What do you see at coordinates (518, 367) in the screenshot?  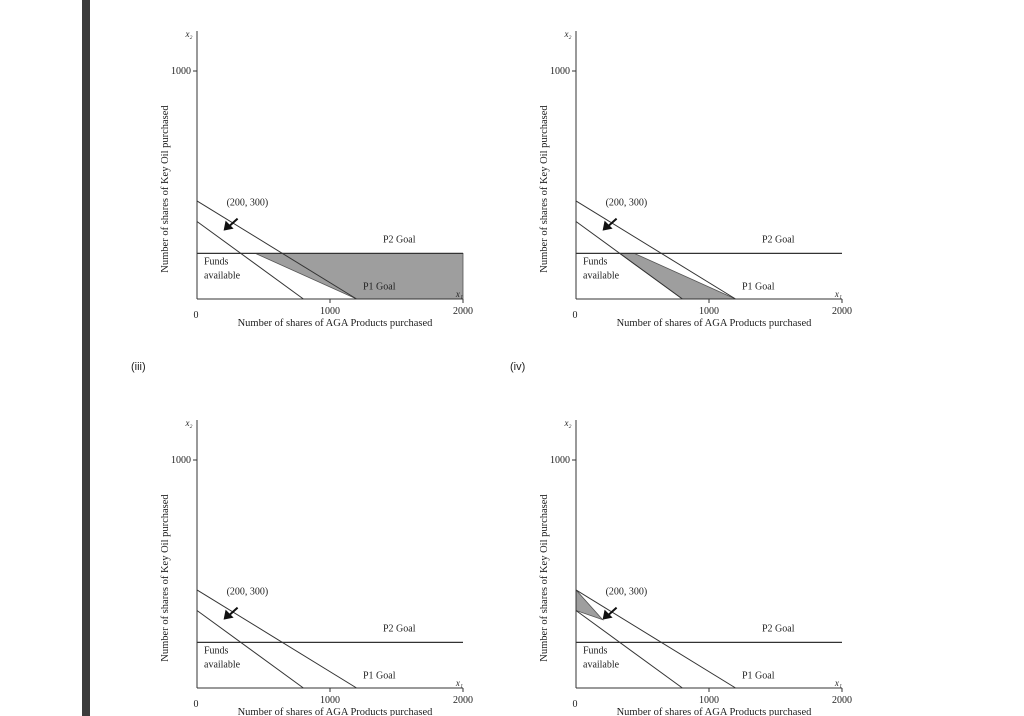 I see `panel-label-iv: (iv)` at bounding box center [518, 367].